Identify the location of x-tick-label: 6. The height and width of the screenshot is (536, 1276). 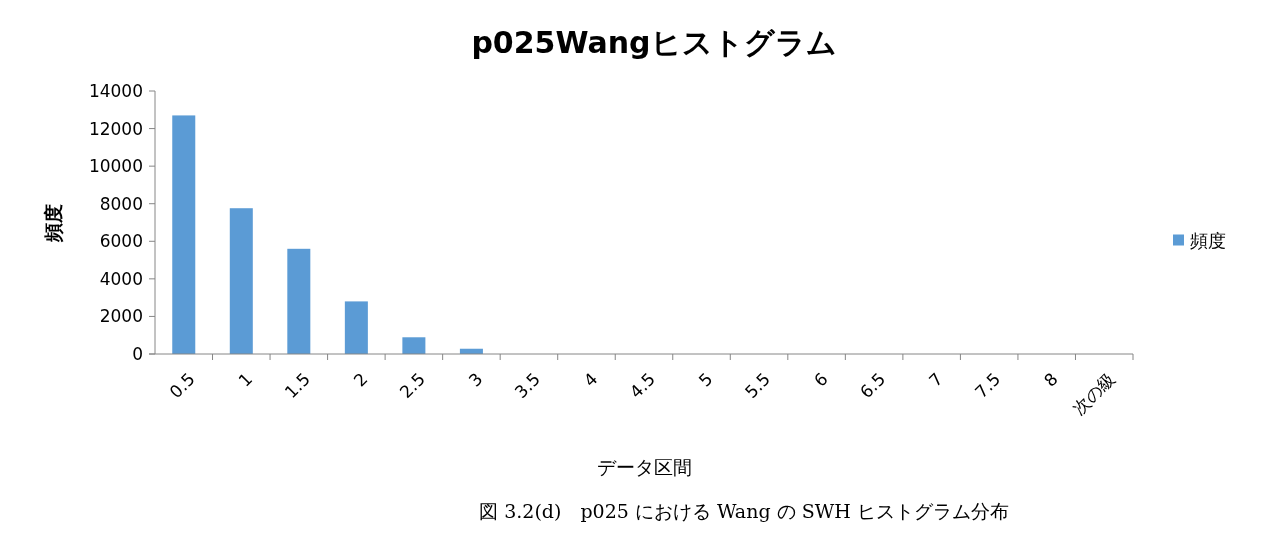
(820, 379).